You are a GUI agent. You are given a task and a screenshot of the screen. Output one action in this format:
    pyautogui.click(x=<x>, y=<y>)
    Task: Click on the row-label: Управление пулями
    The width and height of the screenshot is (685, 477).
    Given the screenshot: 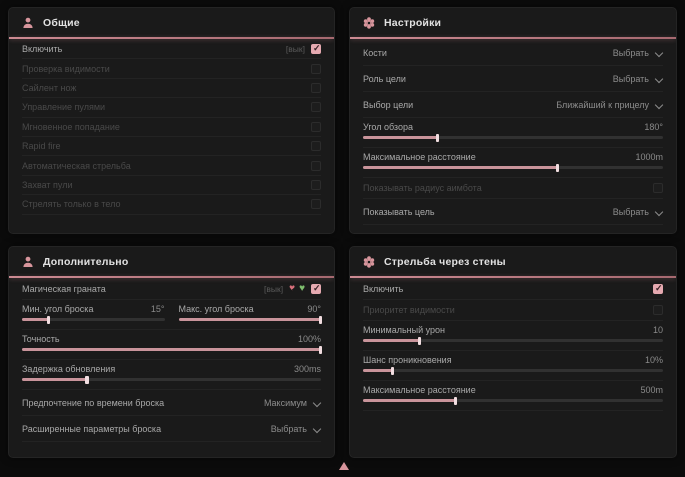 What is the action you would take?
    pyautogui.click(x=64, y=107)
    